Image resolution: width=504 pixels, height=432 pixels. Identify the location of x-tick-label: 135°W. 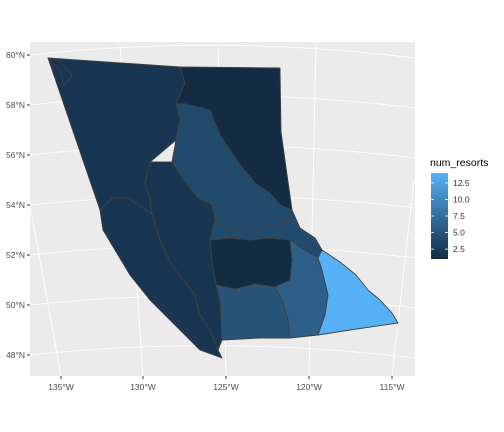
(61, 387).